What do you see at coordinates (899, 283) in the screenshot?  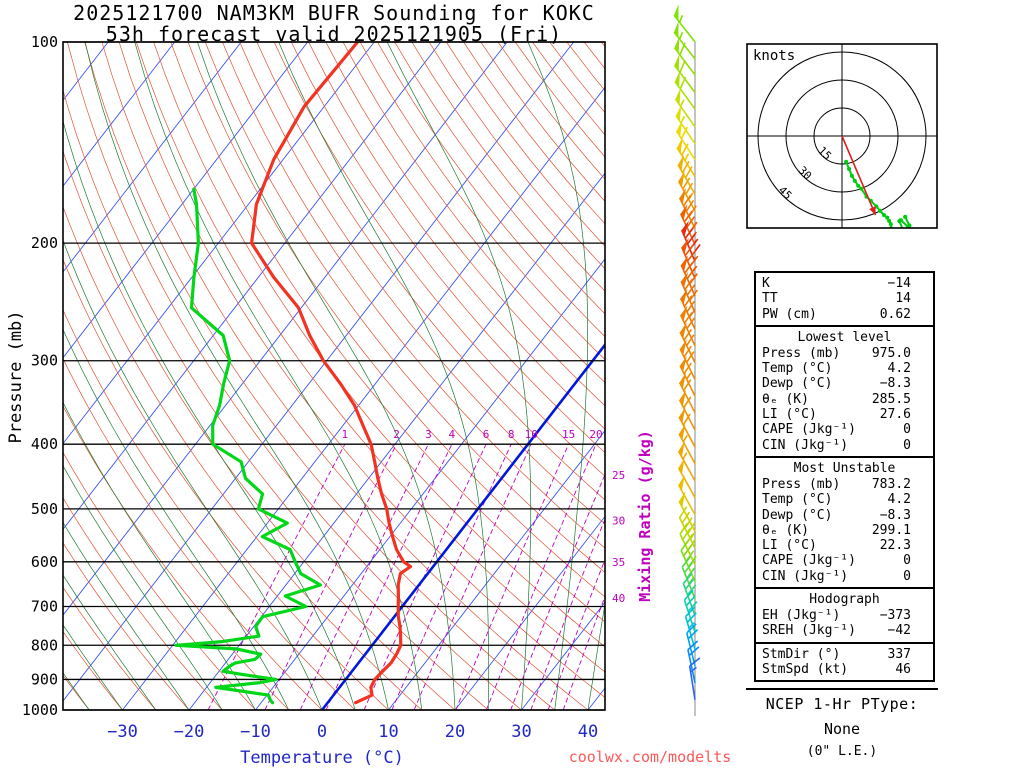 I see `stat-value: −14` at bounding box center [899, 283].